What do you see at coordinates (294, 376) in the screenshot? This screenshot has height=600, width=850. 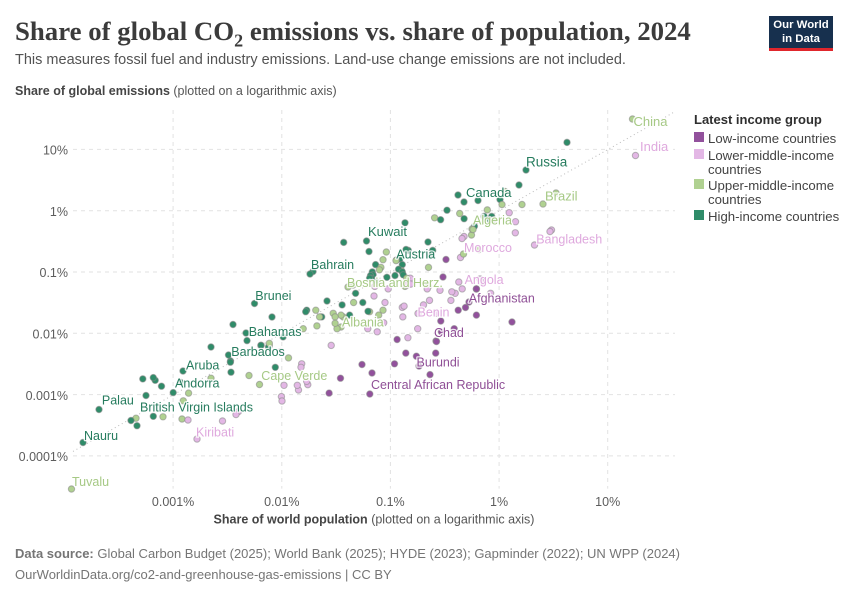 I see `svg-text: Cape Verde` at bounding box center [294, 376].